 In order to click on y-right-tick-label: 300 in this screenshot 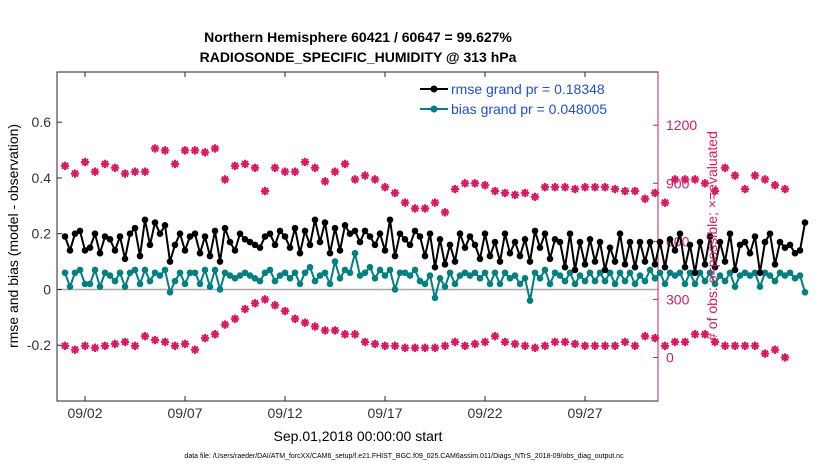, I will do `click(678, 299)`.